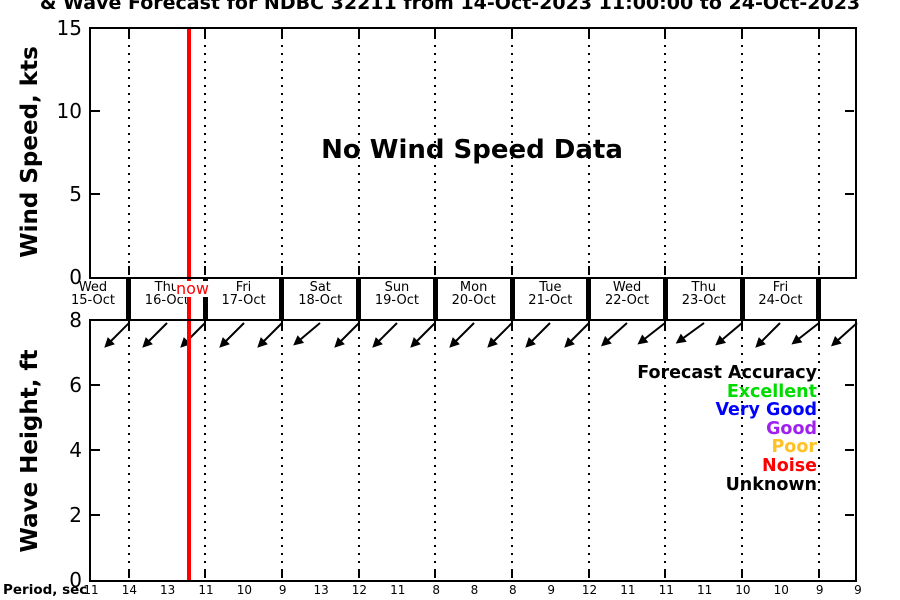 This screenshot has height=600, width=900. Describe the element at coordinates (320, 300) in the screenshot. I see `day-date: 18-Oct` at that location.